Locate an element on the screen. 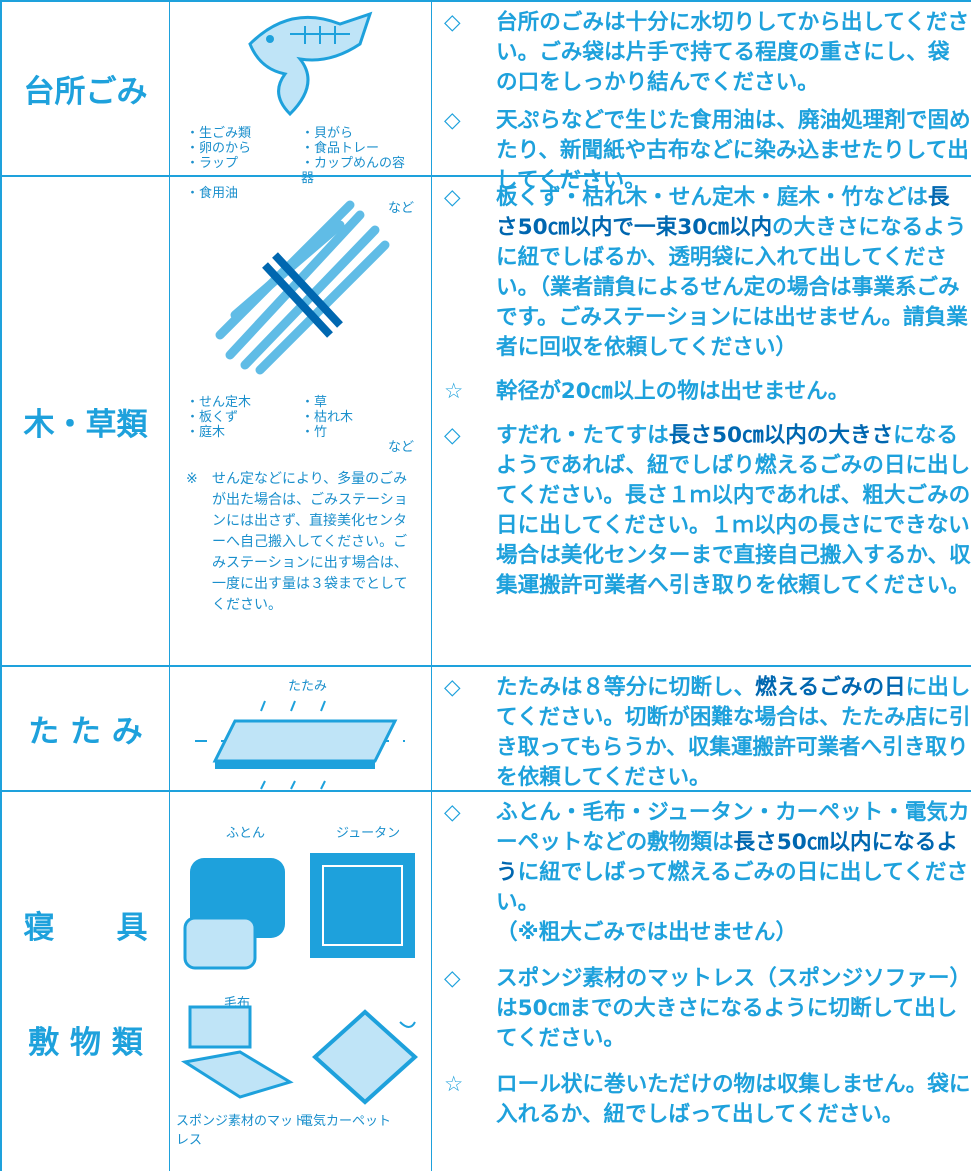  paragraph-text: 幹径が20㎝以上の物は出せません。 is located at coordinates (733, 392).